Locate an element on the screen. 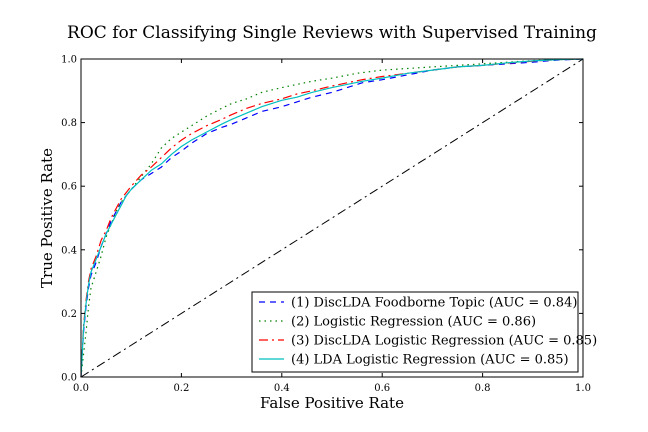 This screenshot has height=432, width=648. y-axis-label: True Positive Rate is located at coordinates (47, 218).